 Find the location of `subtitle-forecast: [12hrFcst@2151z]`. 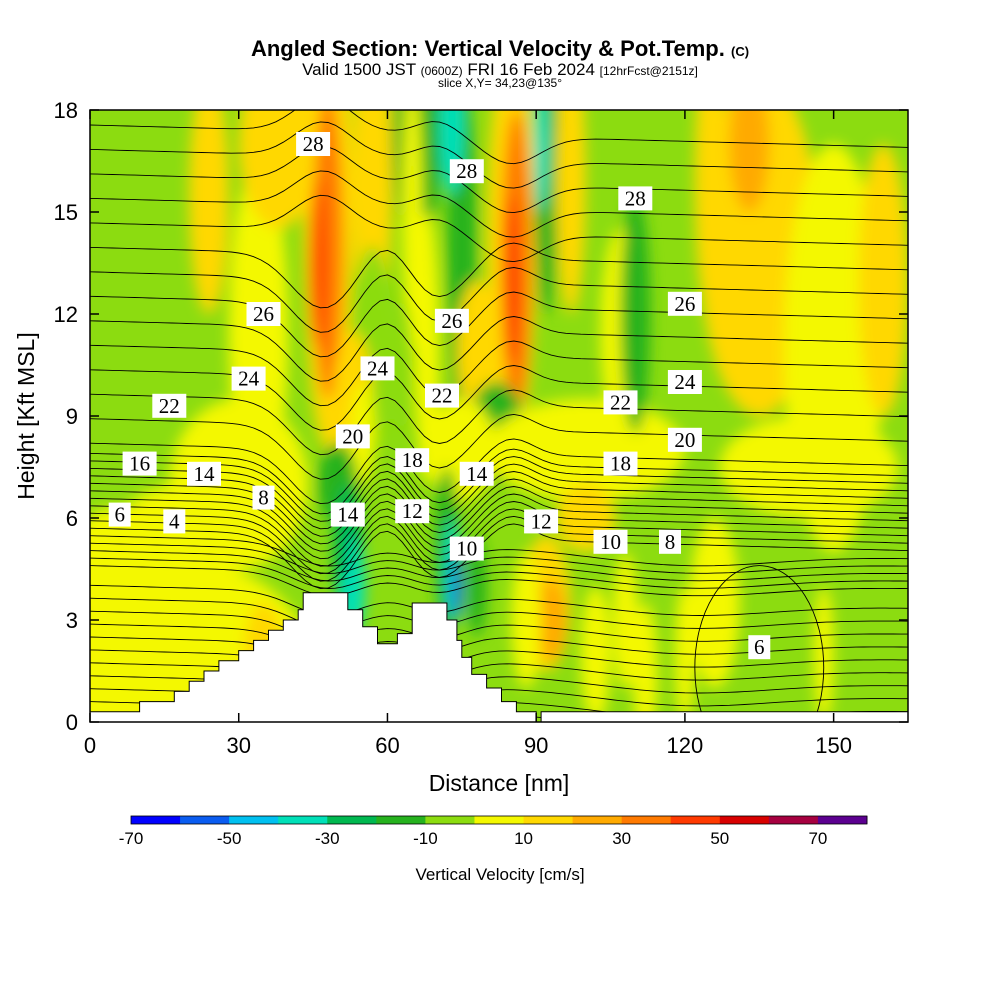

subtitle-forecast: [12hrFcst@2151z] is located at coordinates (648, 71).